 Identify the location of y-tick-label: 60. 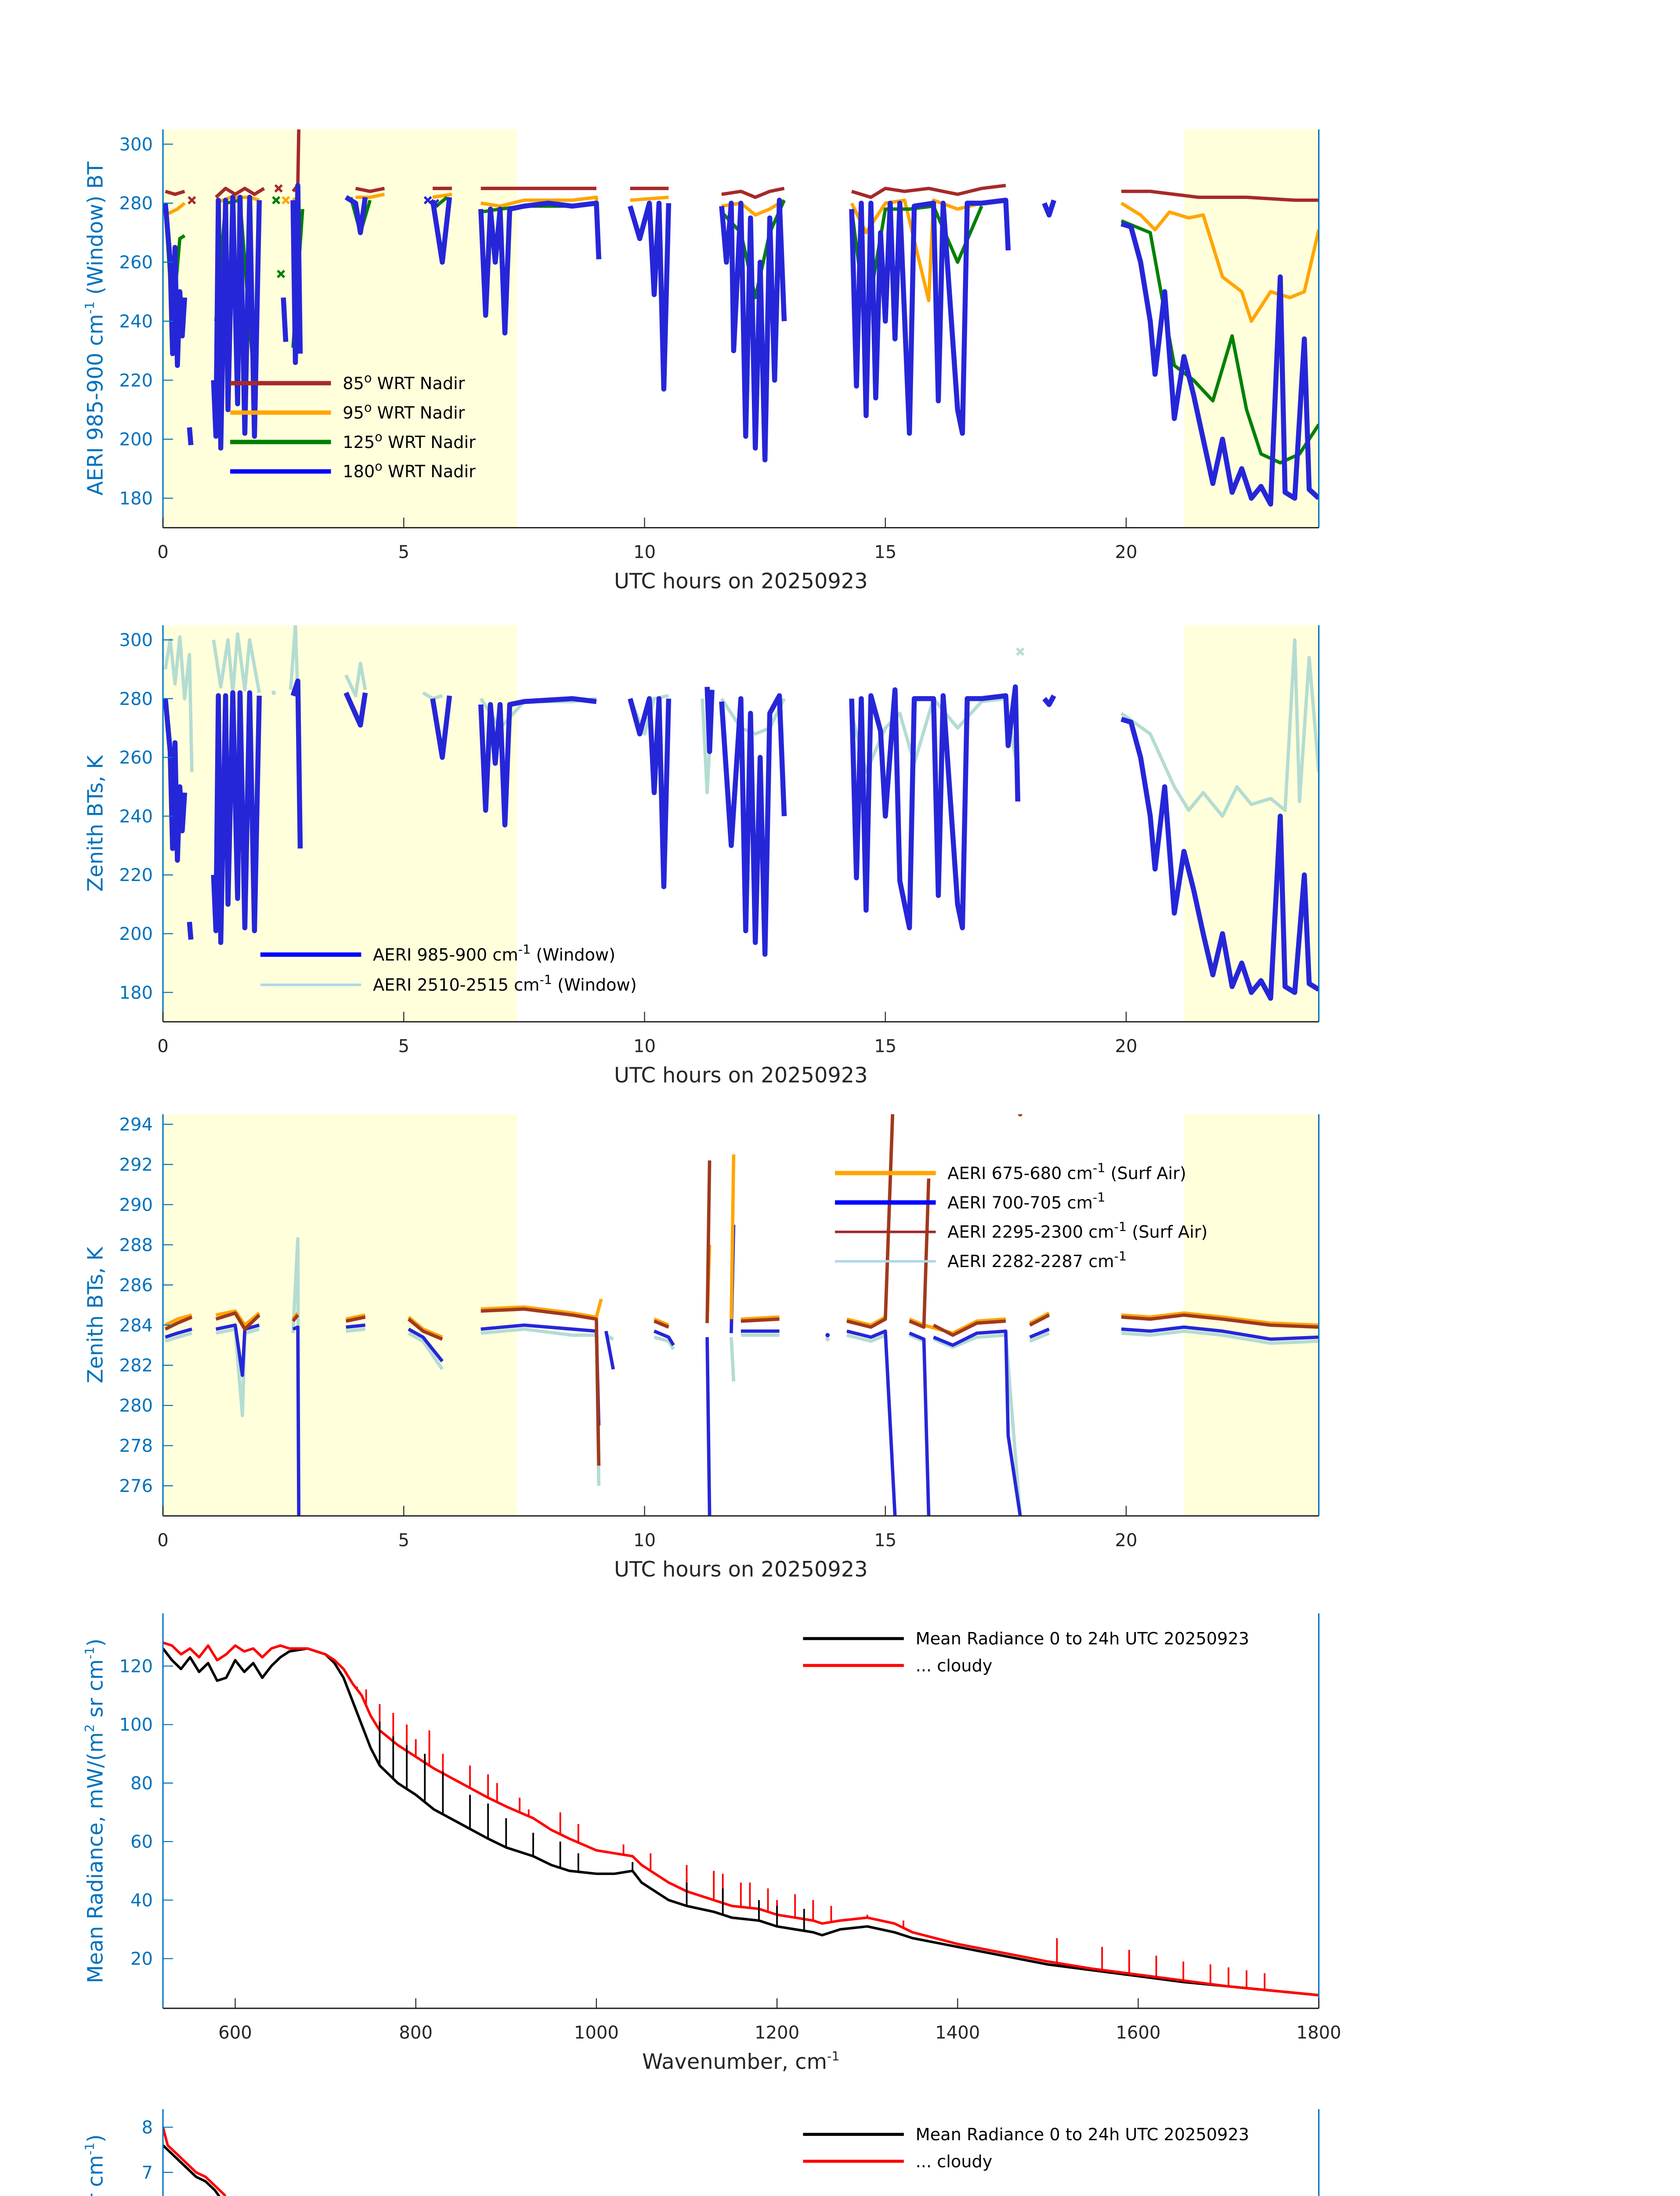
(142, 1842).